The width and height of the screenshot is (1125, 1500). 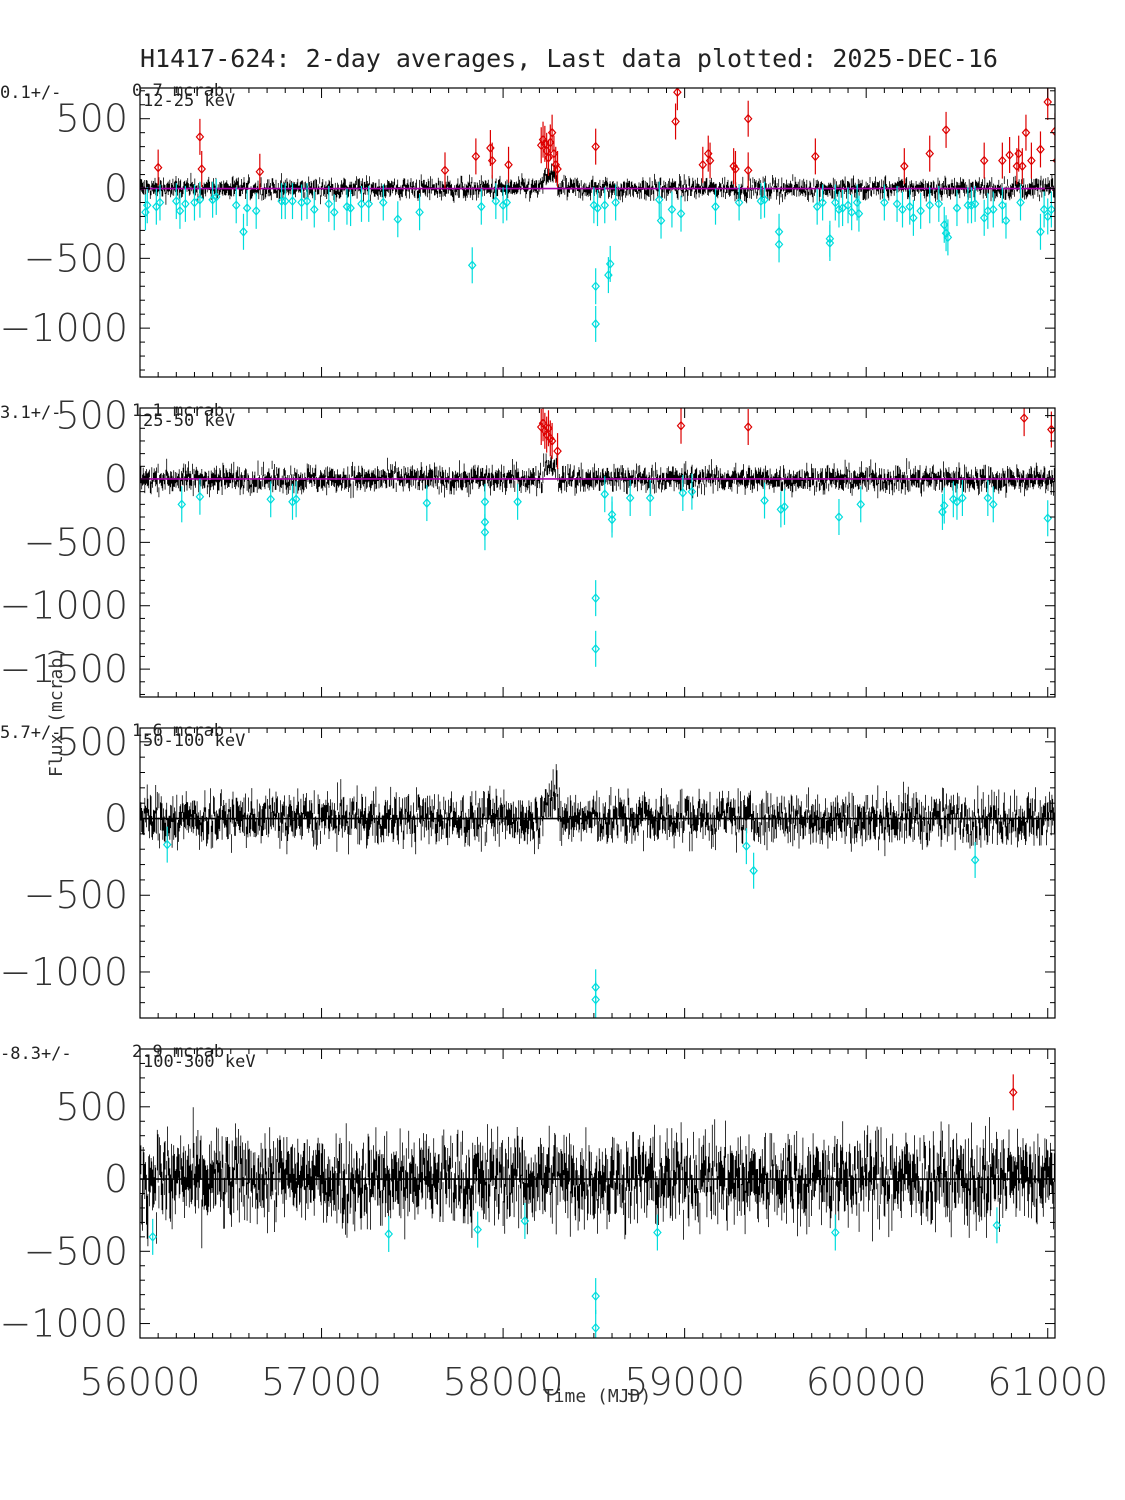 I want to click on mean-value-label: -8.3+/-, so click(x=36, y=1054).